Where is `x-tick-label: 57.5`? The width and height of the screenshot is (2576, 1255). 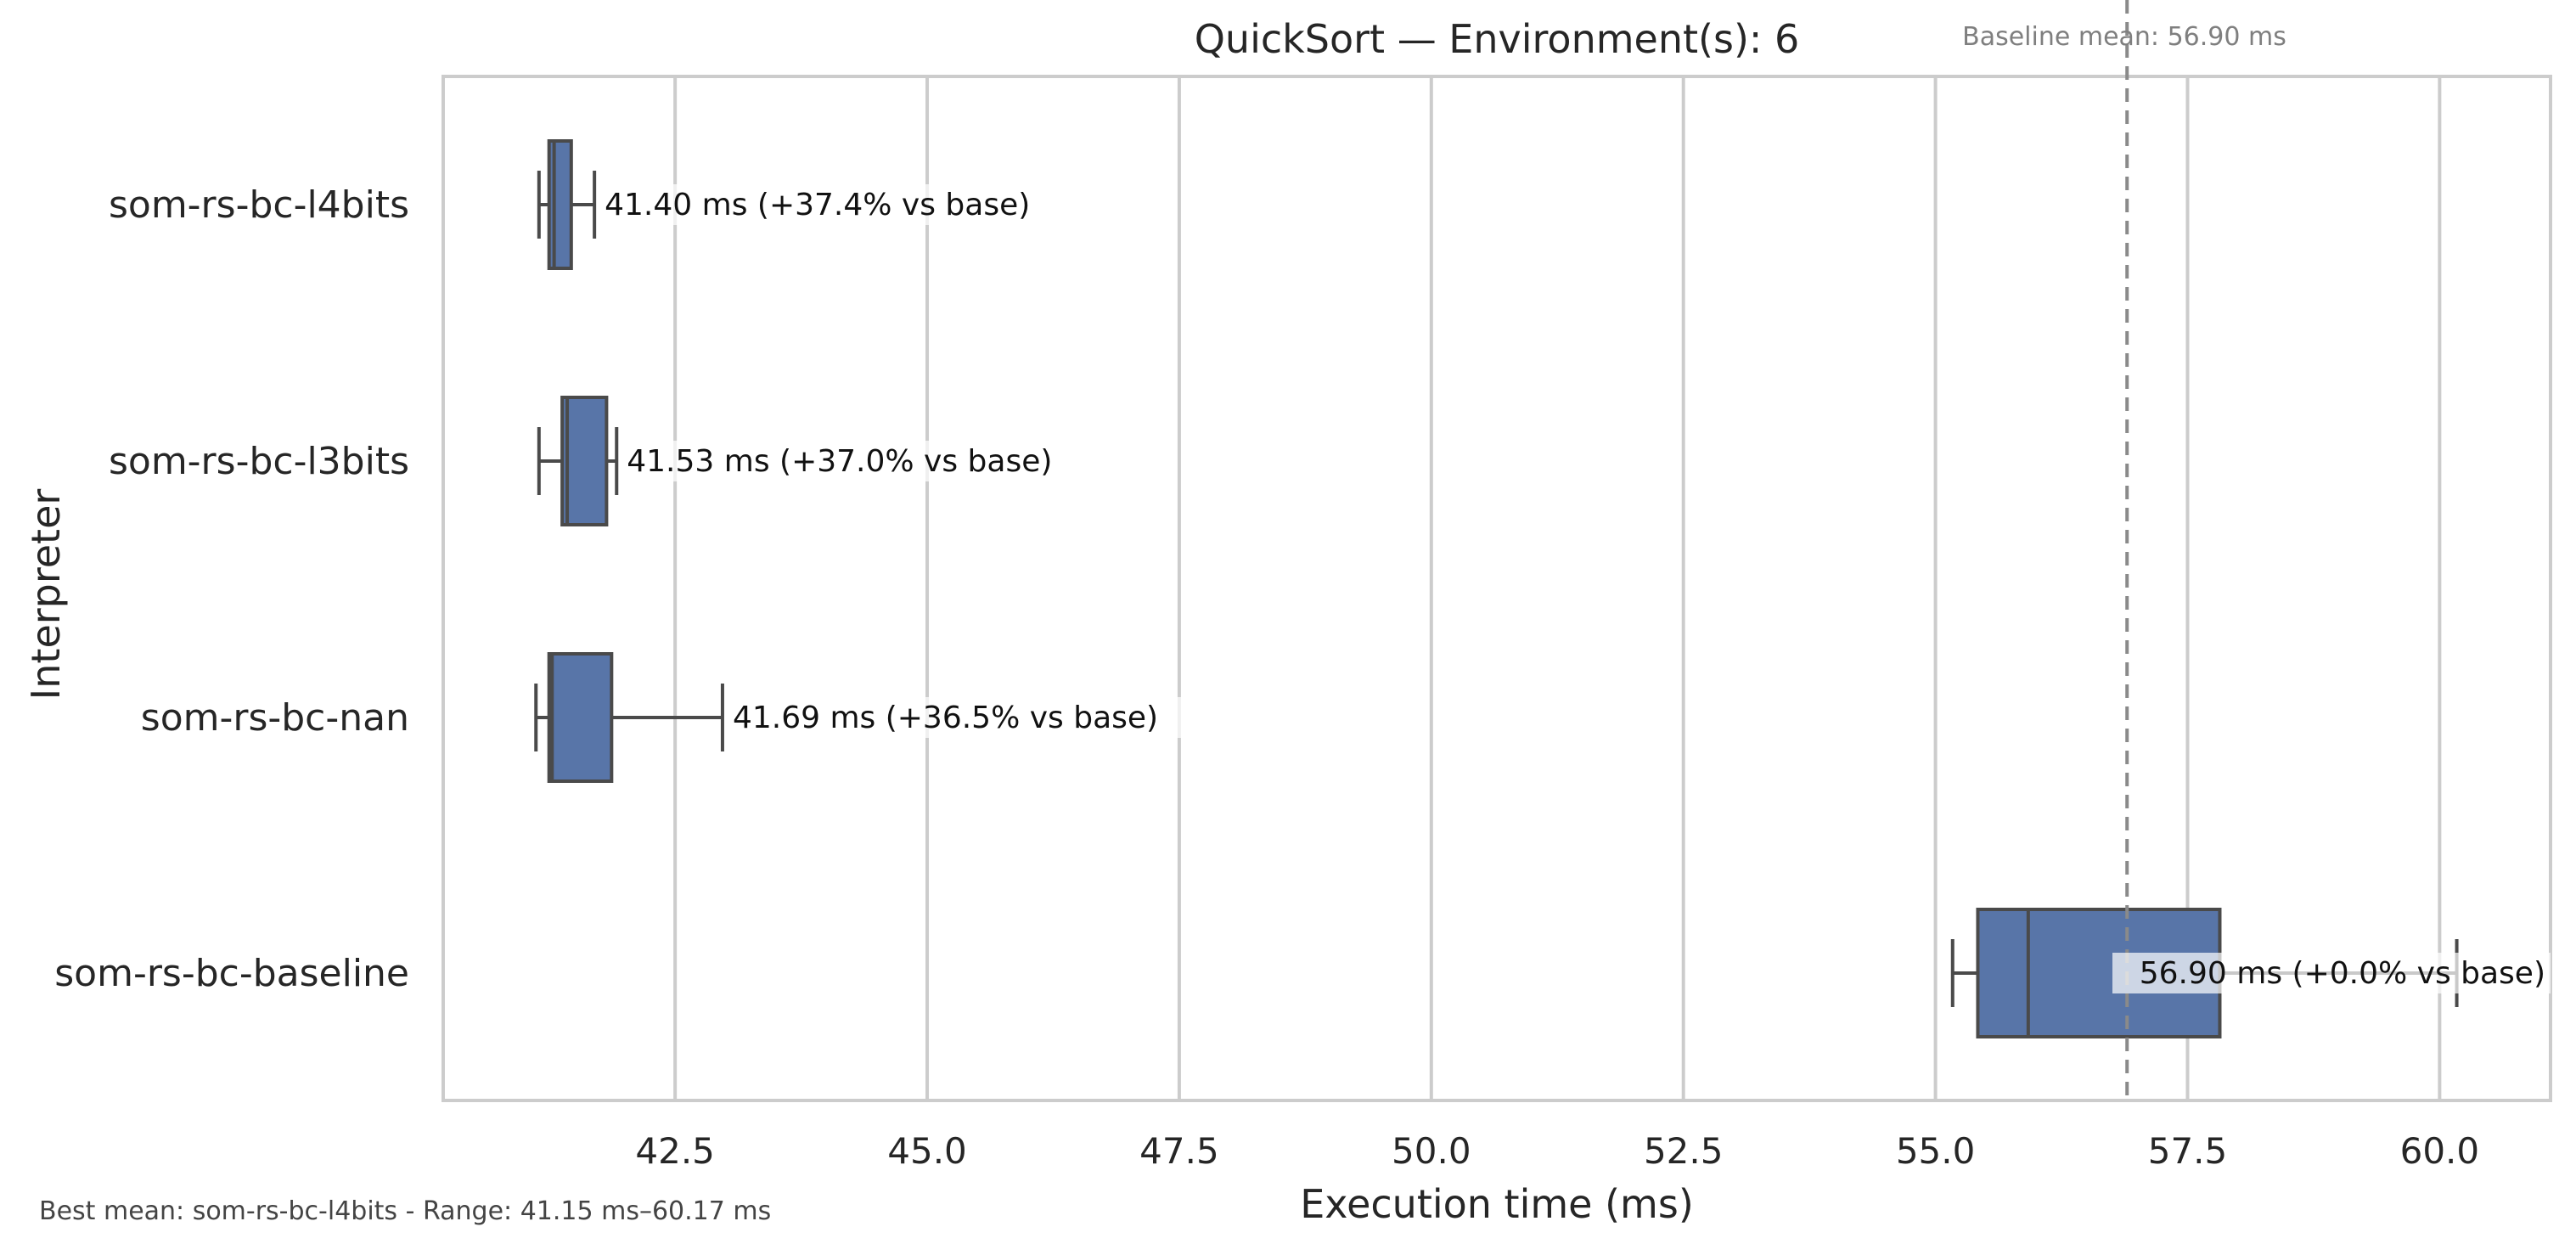 x-tick-label: 57.5 is located at coordinates (2188, 1151).